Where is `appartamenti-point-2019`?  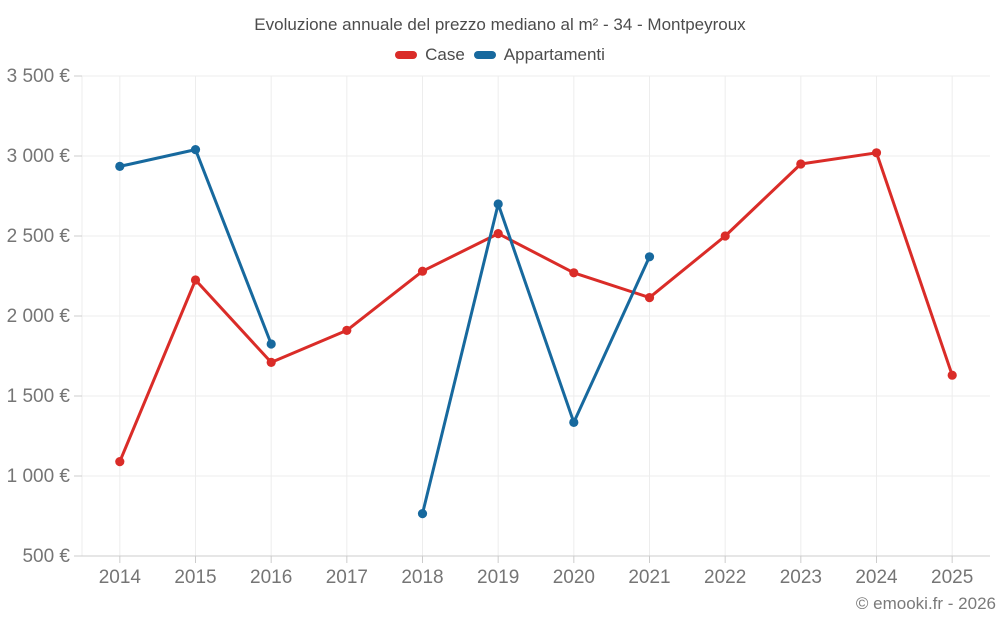 appartamenti-point-2019 is located at coordinates (498, 204).